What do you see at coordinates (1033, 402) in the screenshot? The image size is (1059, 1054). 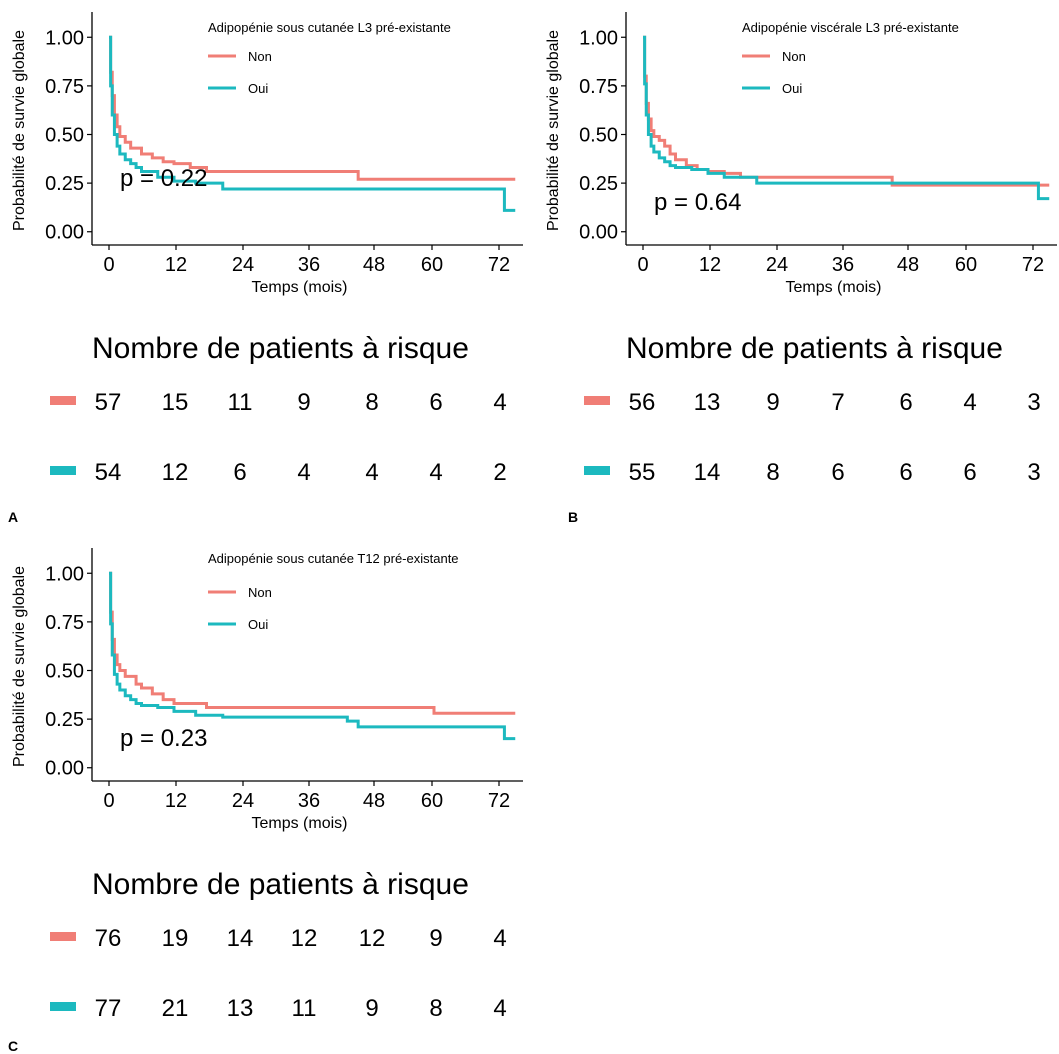 I see `risk-value: 3` at bounding box center [1033, 402].